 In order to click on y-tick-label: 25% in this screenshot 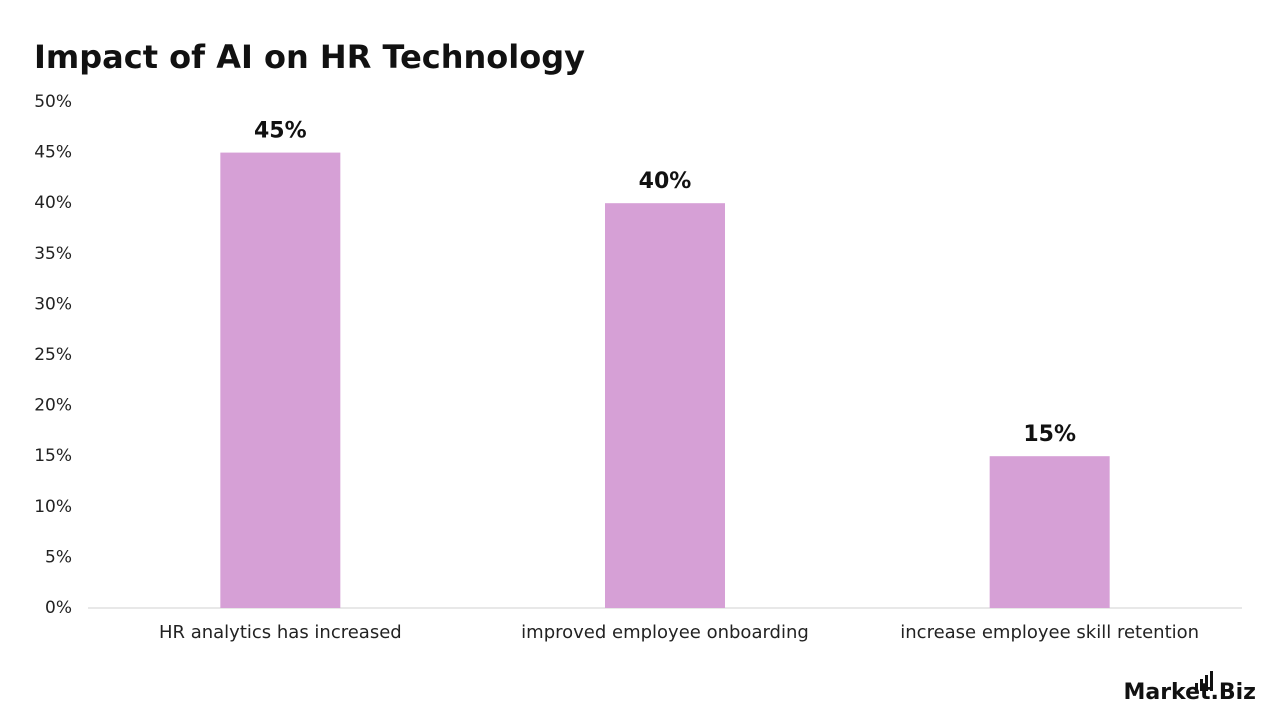, I will do `click(53, 355)`.